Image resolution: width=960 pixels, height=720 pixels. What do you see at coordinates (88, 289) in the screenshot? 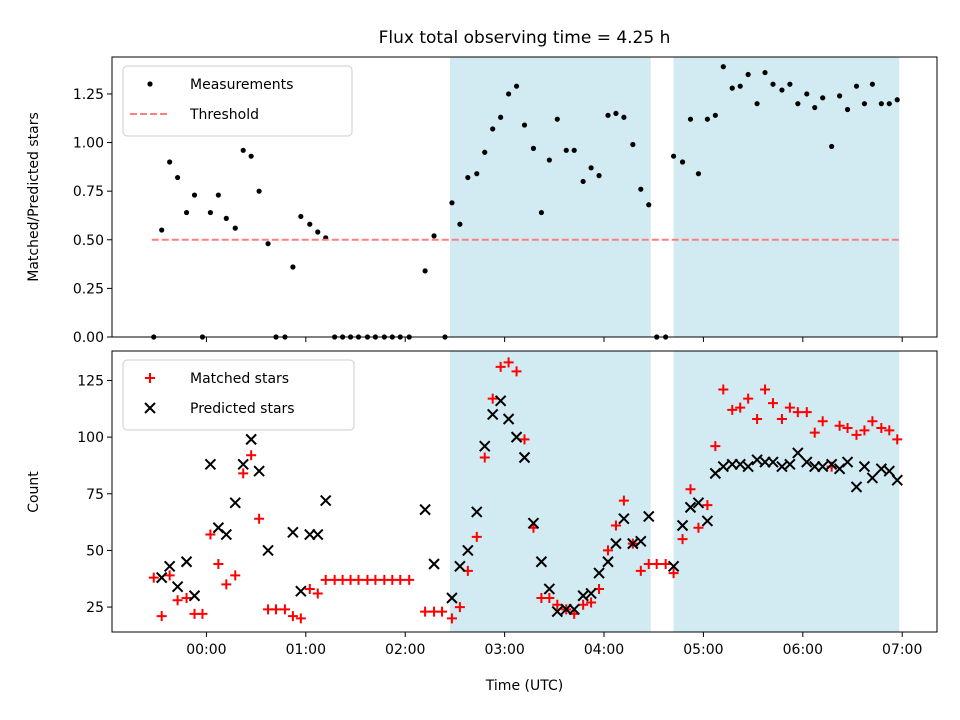
I see `y-tick-label: 0.25` at bounding box center [88, 289].